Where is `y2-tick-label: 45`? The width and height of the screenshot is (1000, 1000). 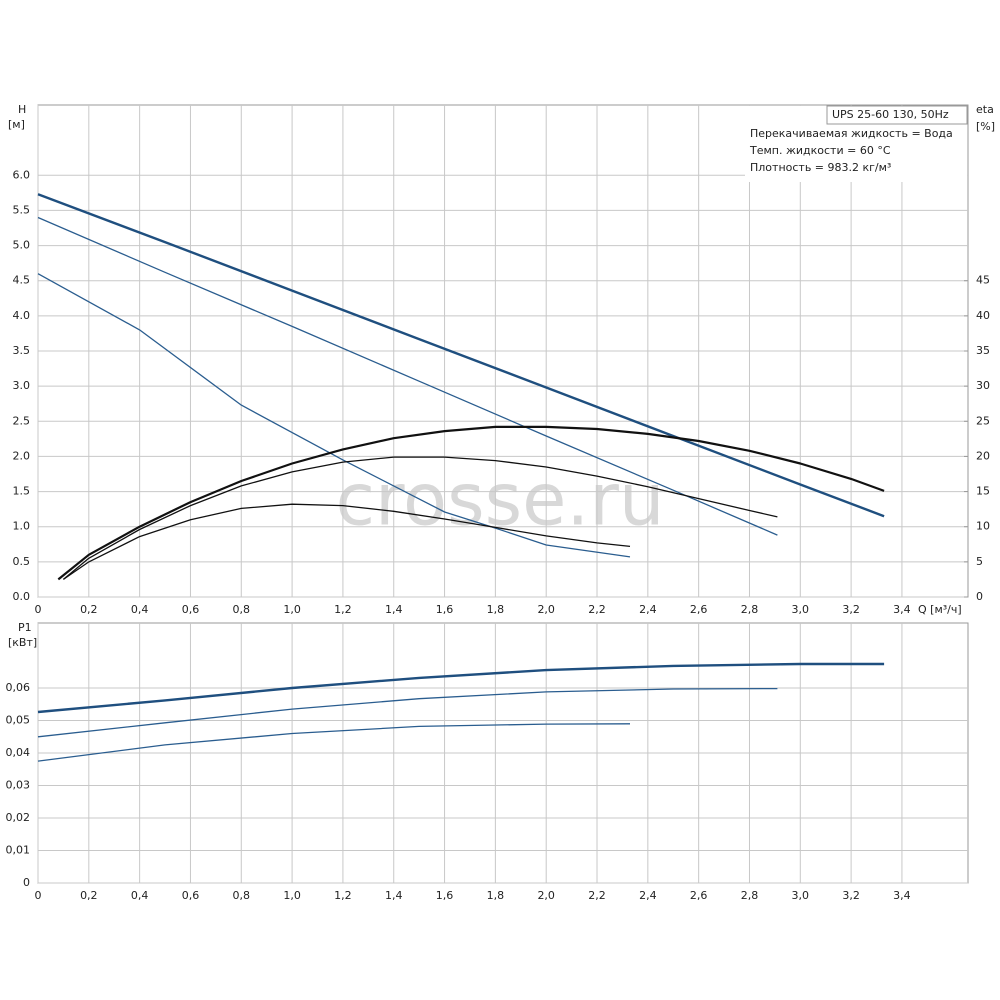 y2-tick-label: 45 is located at coordinates (983, 280).